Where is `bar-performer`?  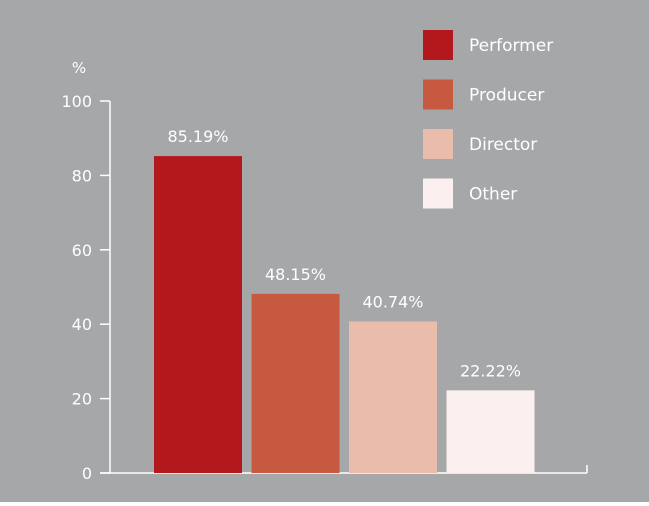 bar-performer is located at coordinates (198, 314).